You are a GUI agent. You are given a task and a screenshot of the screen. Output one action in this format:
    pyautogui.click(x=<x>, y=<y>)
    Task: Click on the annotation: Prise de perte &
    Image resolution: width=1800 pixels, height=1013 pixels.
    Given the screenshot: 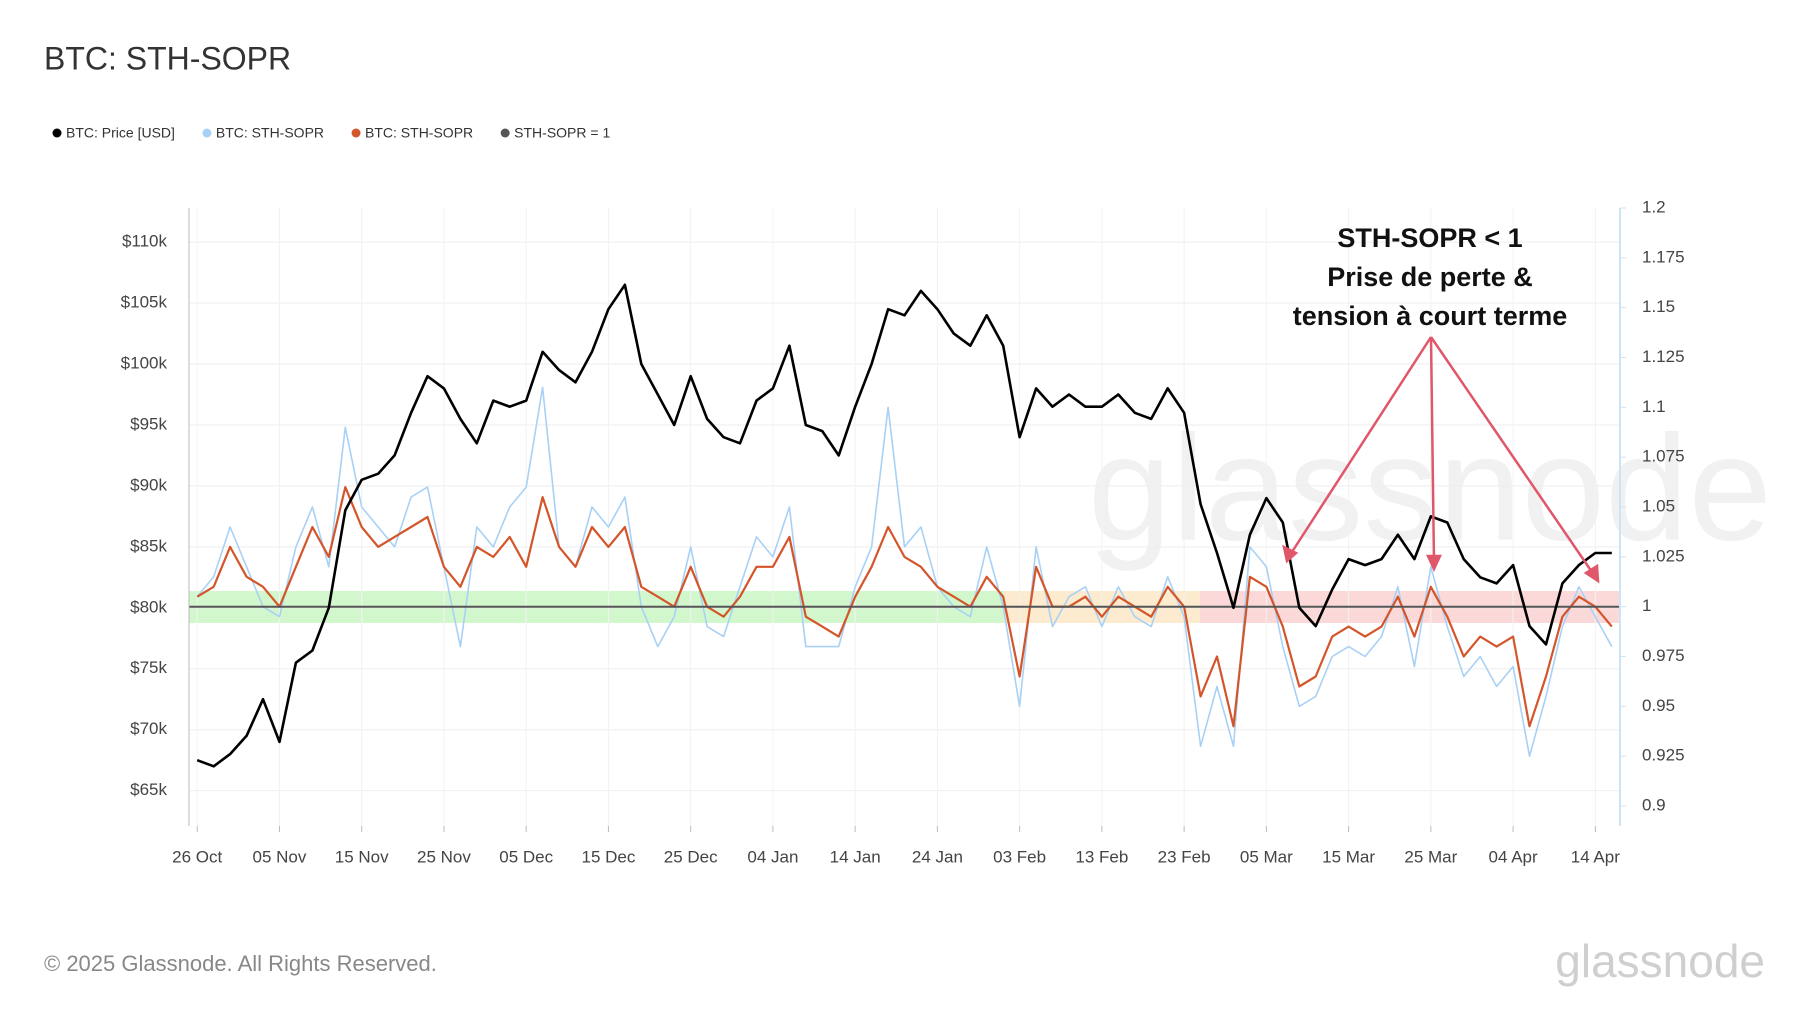 What is the action you would take?
    pyautogui.click(x=1430, y=277)
    